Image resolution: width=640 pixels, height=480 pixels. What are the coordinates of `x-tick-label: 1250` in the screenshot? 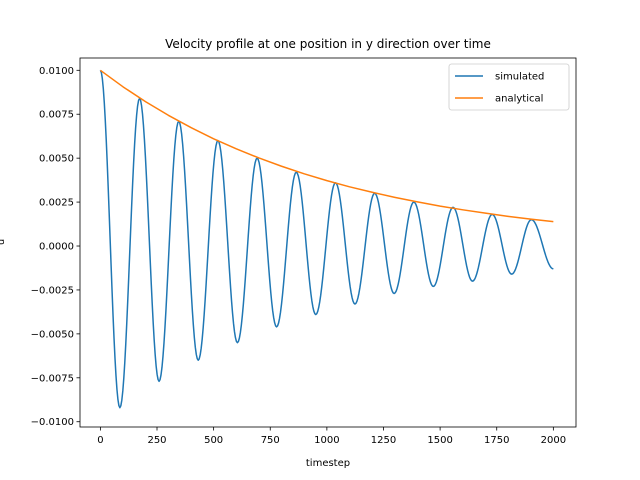 It's located at (383, 440).